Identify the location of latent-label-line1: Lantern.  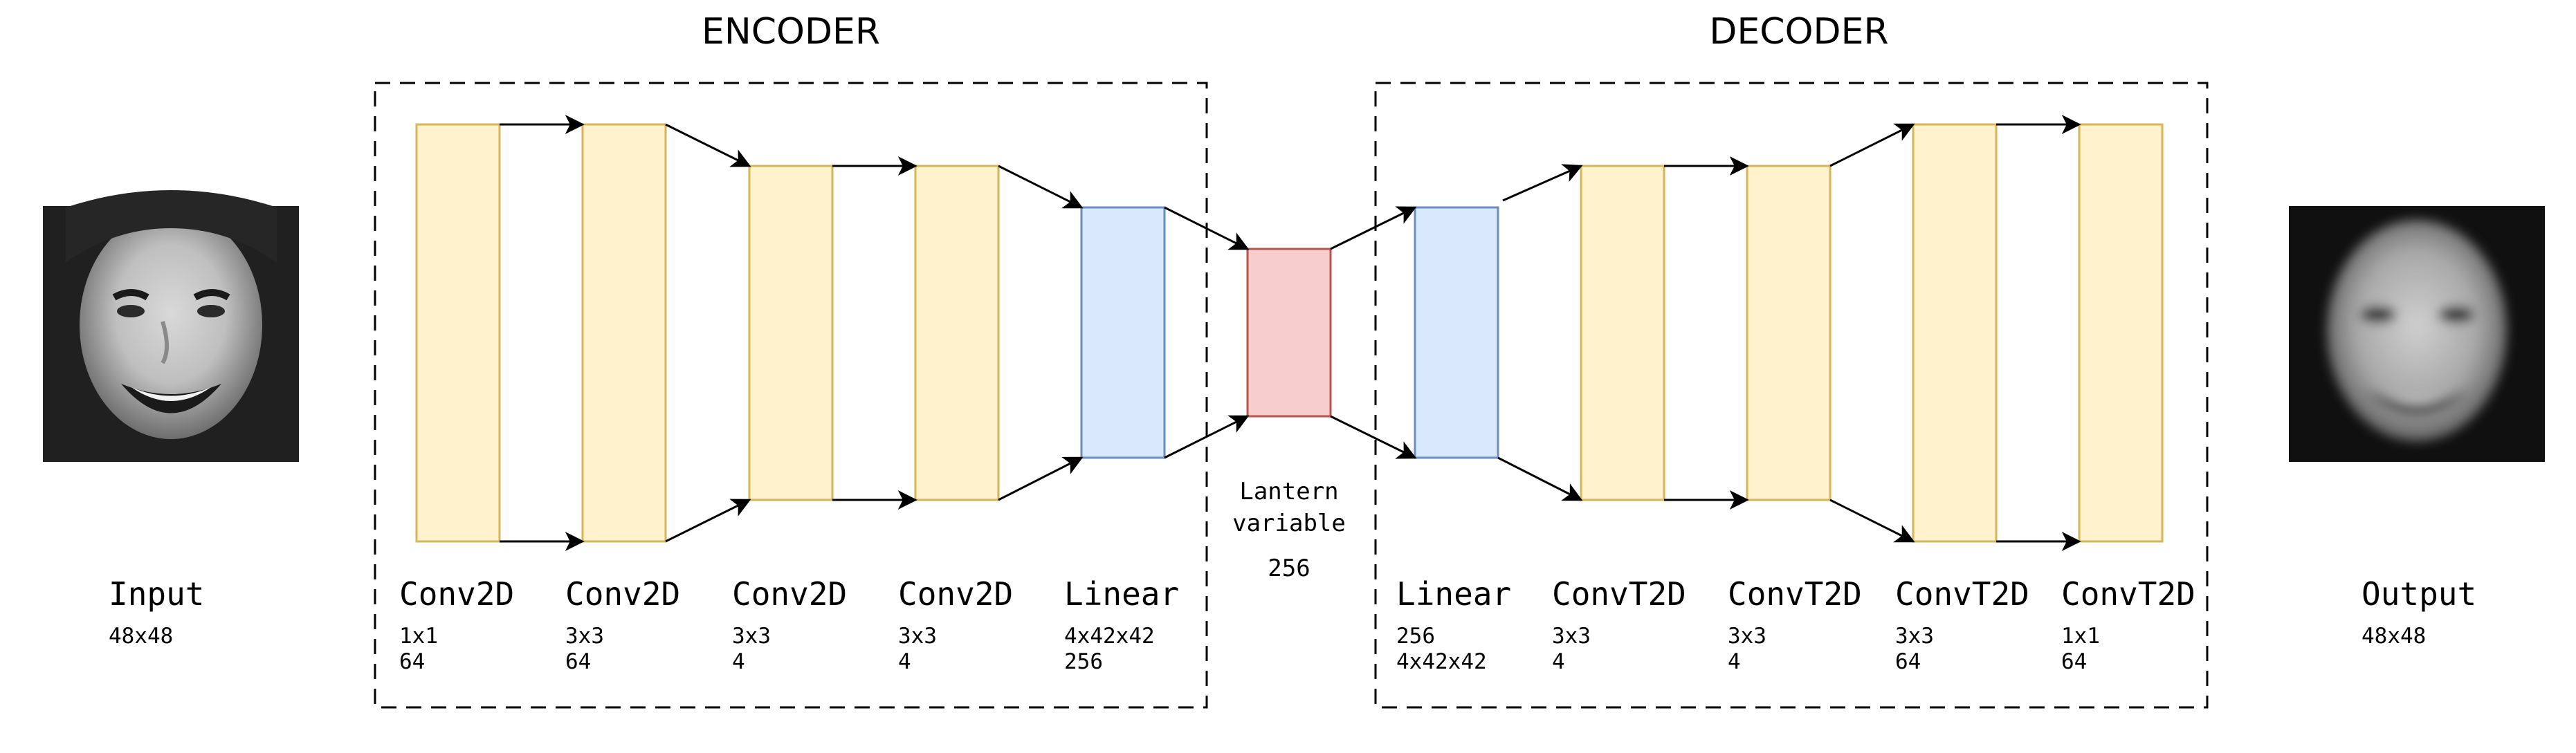
(1289, 492).